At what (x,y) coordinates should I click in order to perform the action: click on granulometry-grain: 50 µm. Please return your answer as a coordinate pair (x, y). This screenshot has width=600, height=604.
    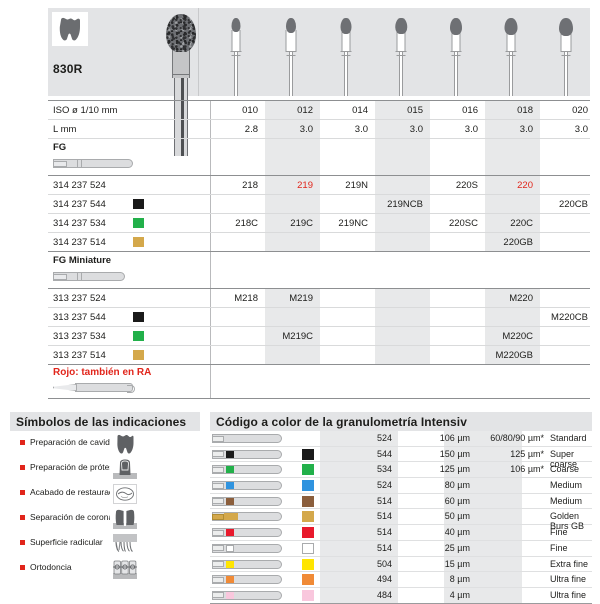
    Looking at the image, I should click on (457, 516).